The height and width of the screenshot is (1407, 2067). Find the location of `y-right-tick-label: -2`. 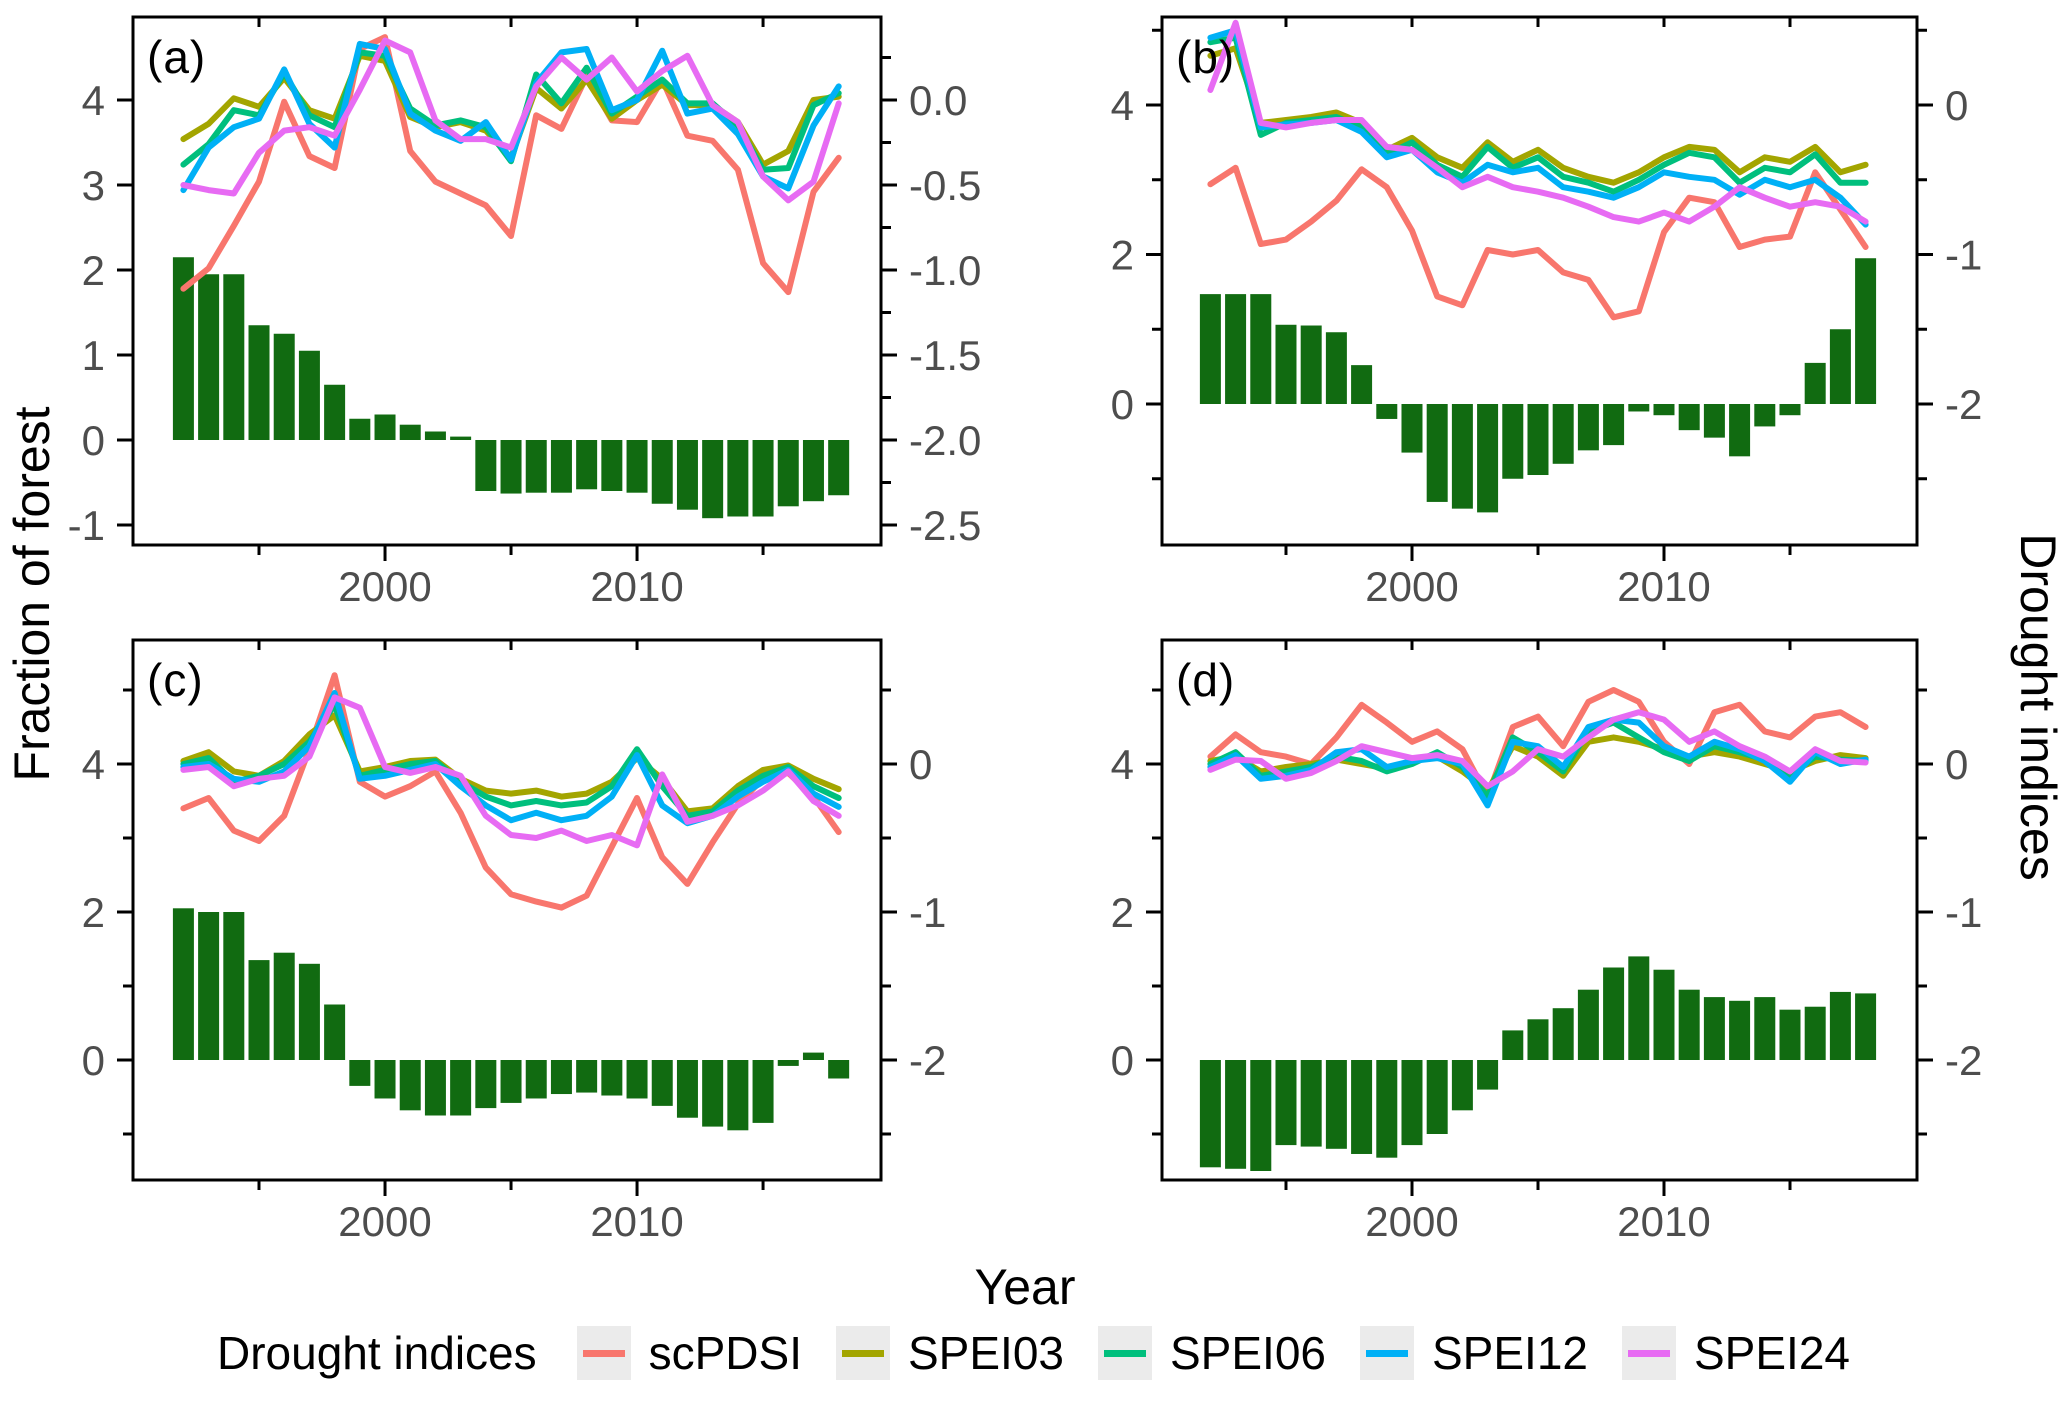

y-right-tick-label: -2 is located at coordinates (1963, 404).